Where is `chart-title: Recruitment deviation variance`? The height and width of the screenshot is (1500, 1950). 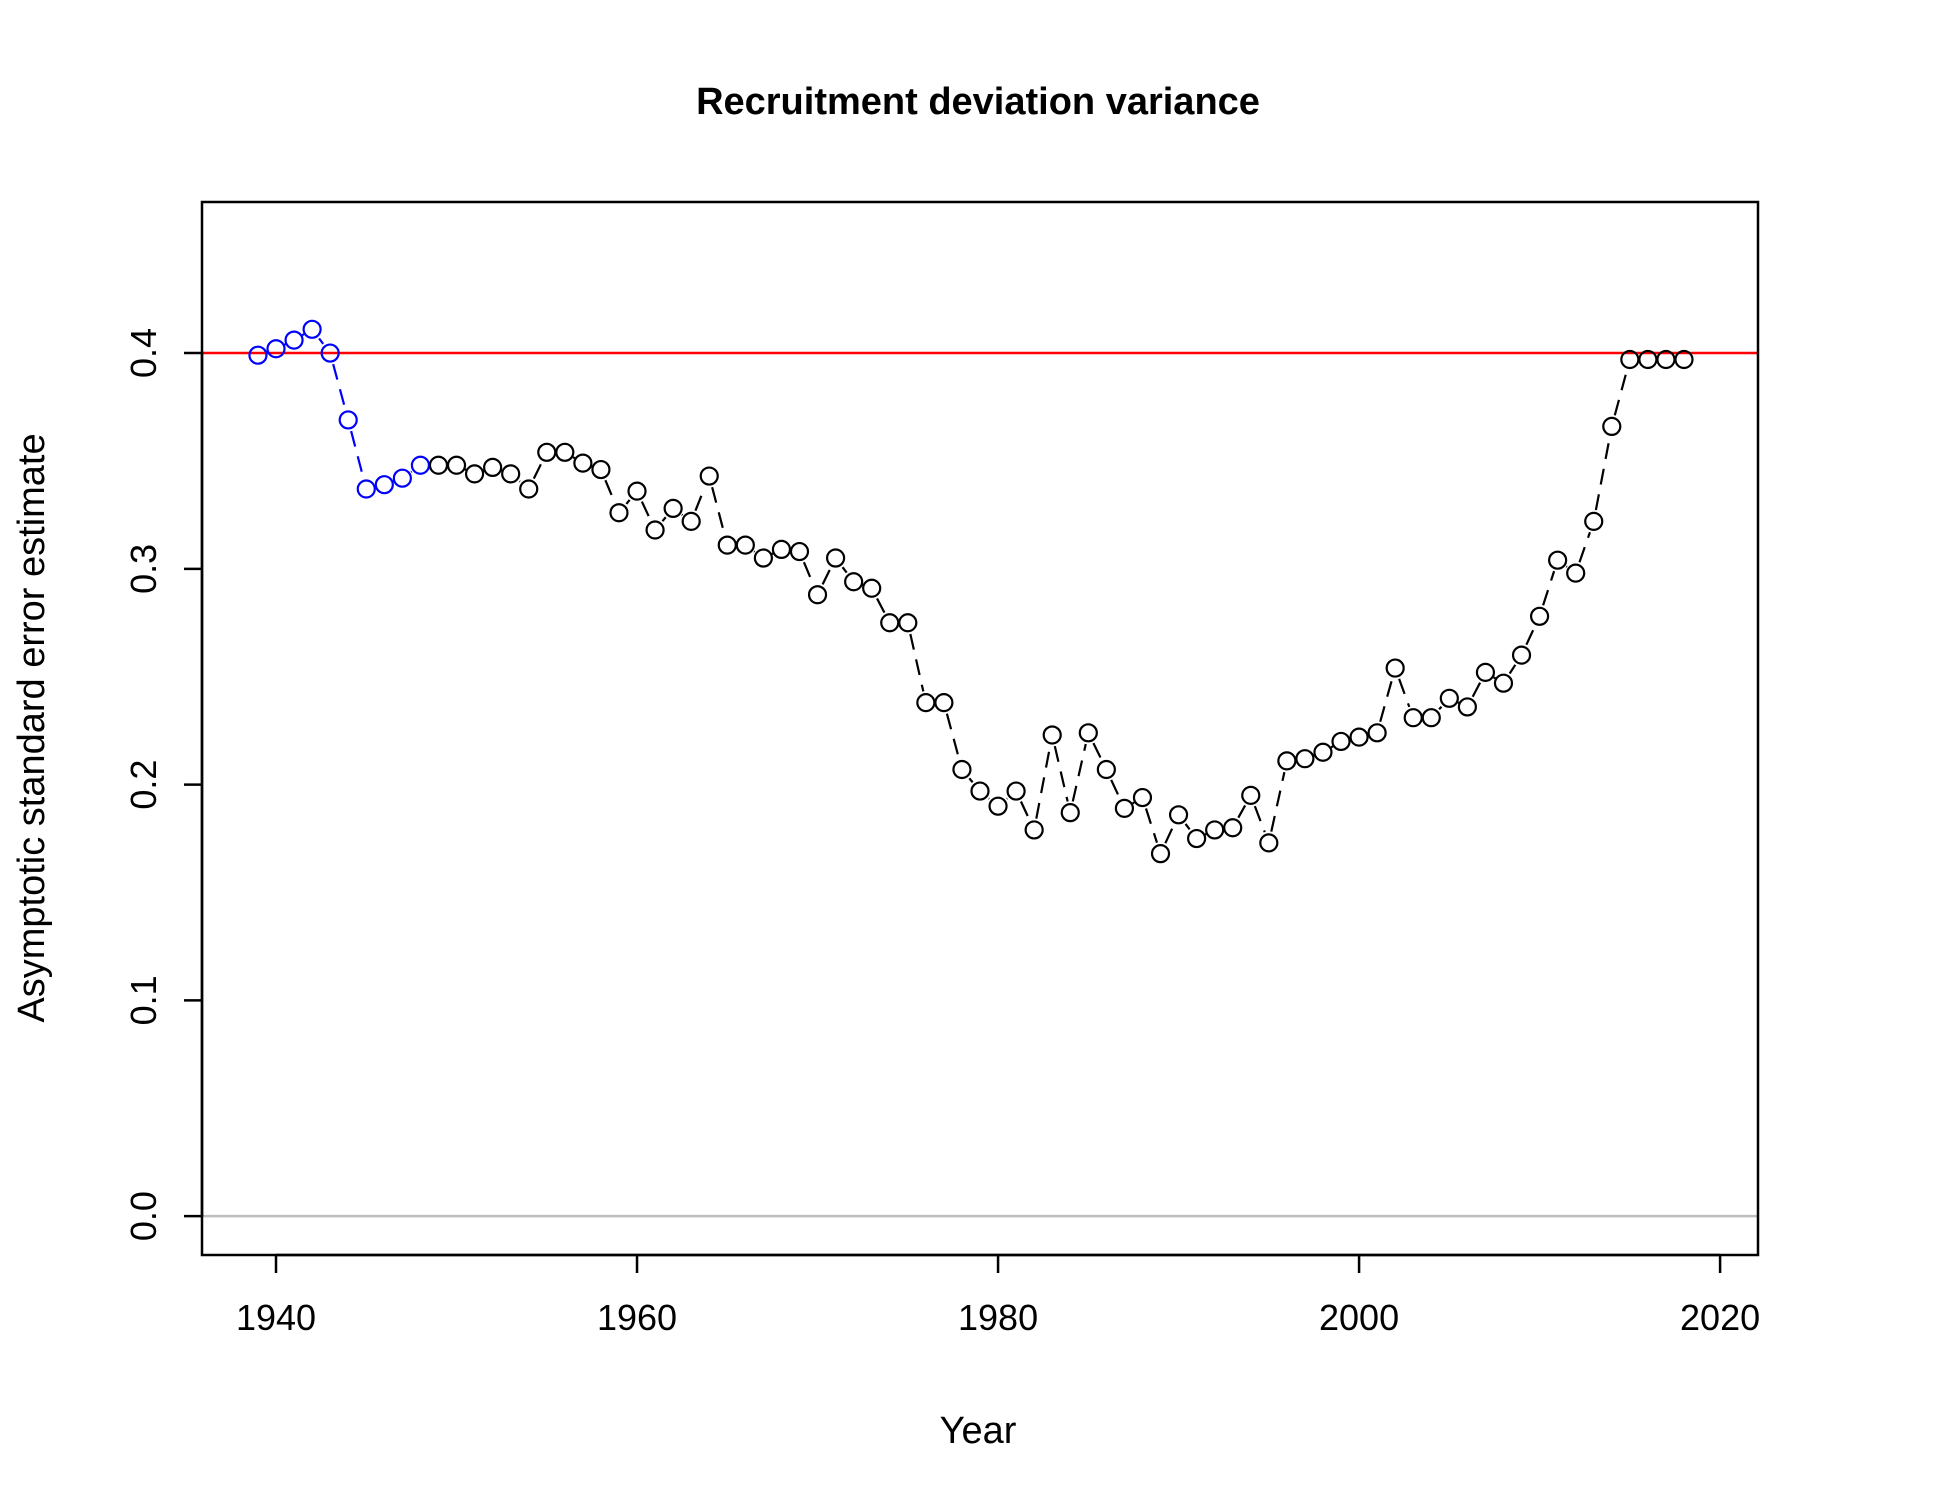
chart-title: Recruitment deviation variance is located at coordinates (978, 102).